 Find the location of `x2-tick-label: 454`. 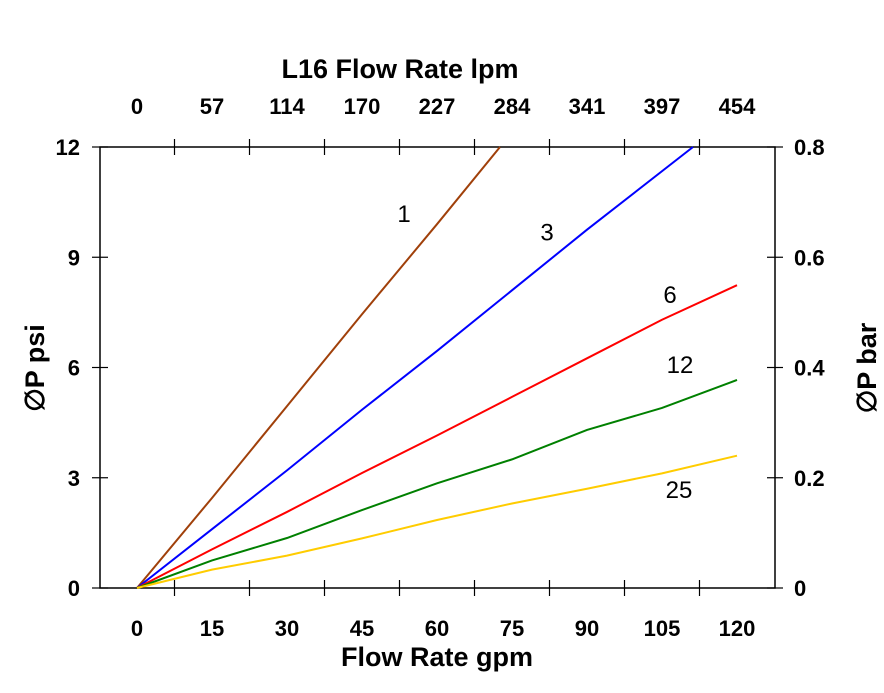

x2-tick-label: 454 is located at coordinates (737, 106).